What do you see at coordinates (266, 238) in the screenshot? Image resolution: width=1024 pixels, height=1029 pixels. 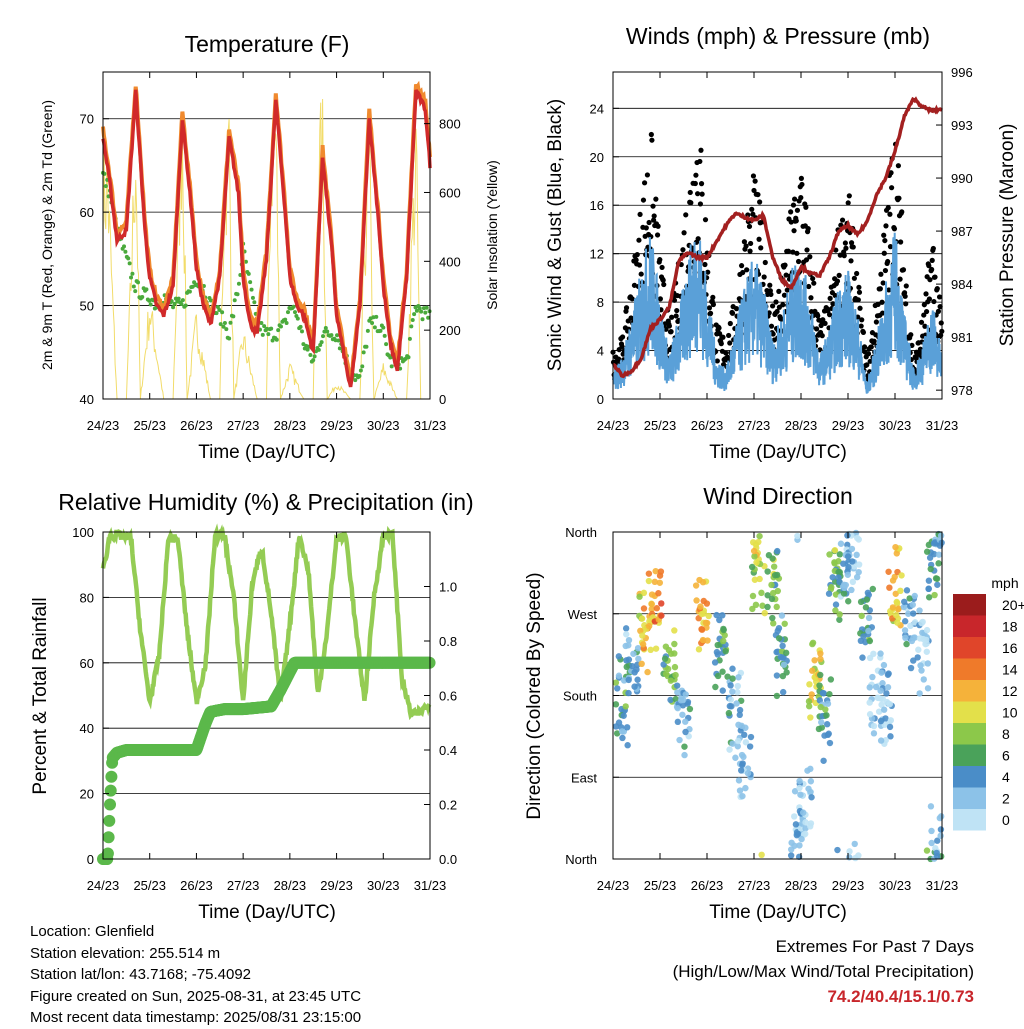 I see `temp-2m-line` at bounding box center [266, 238].